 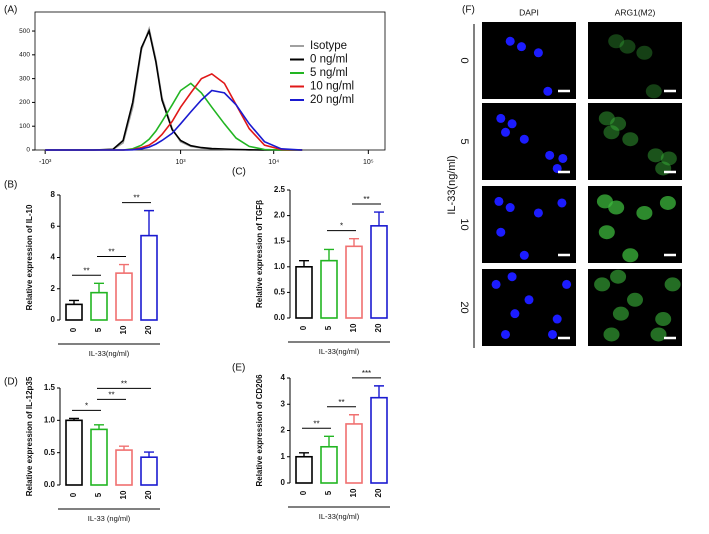 I want to click on legend-label: 10 ng/ml, so click(x=332, y=87).